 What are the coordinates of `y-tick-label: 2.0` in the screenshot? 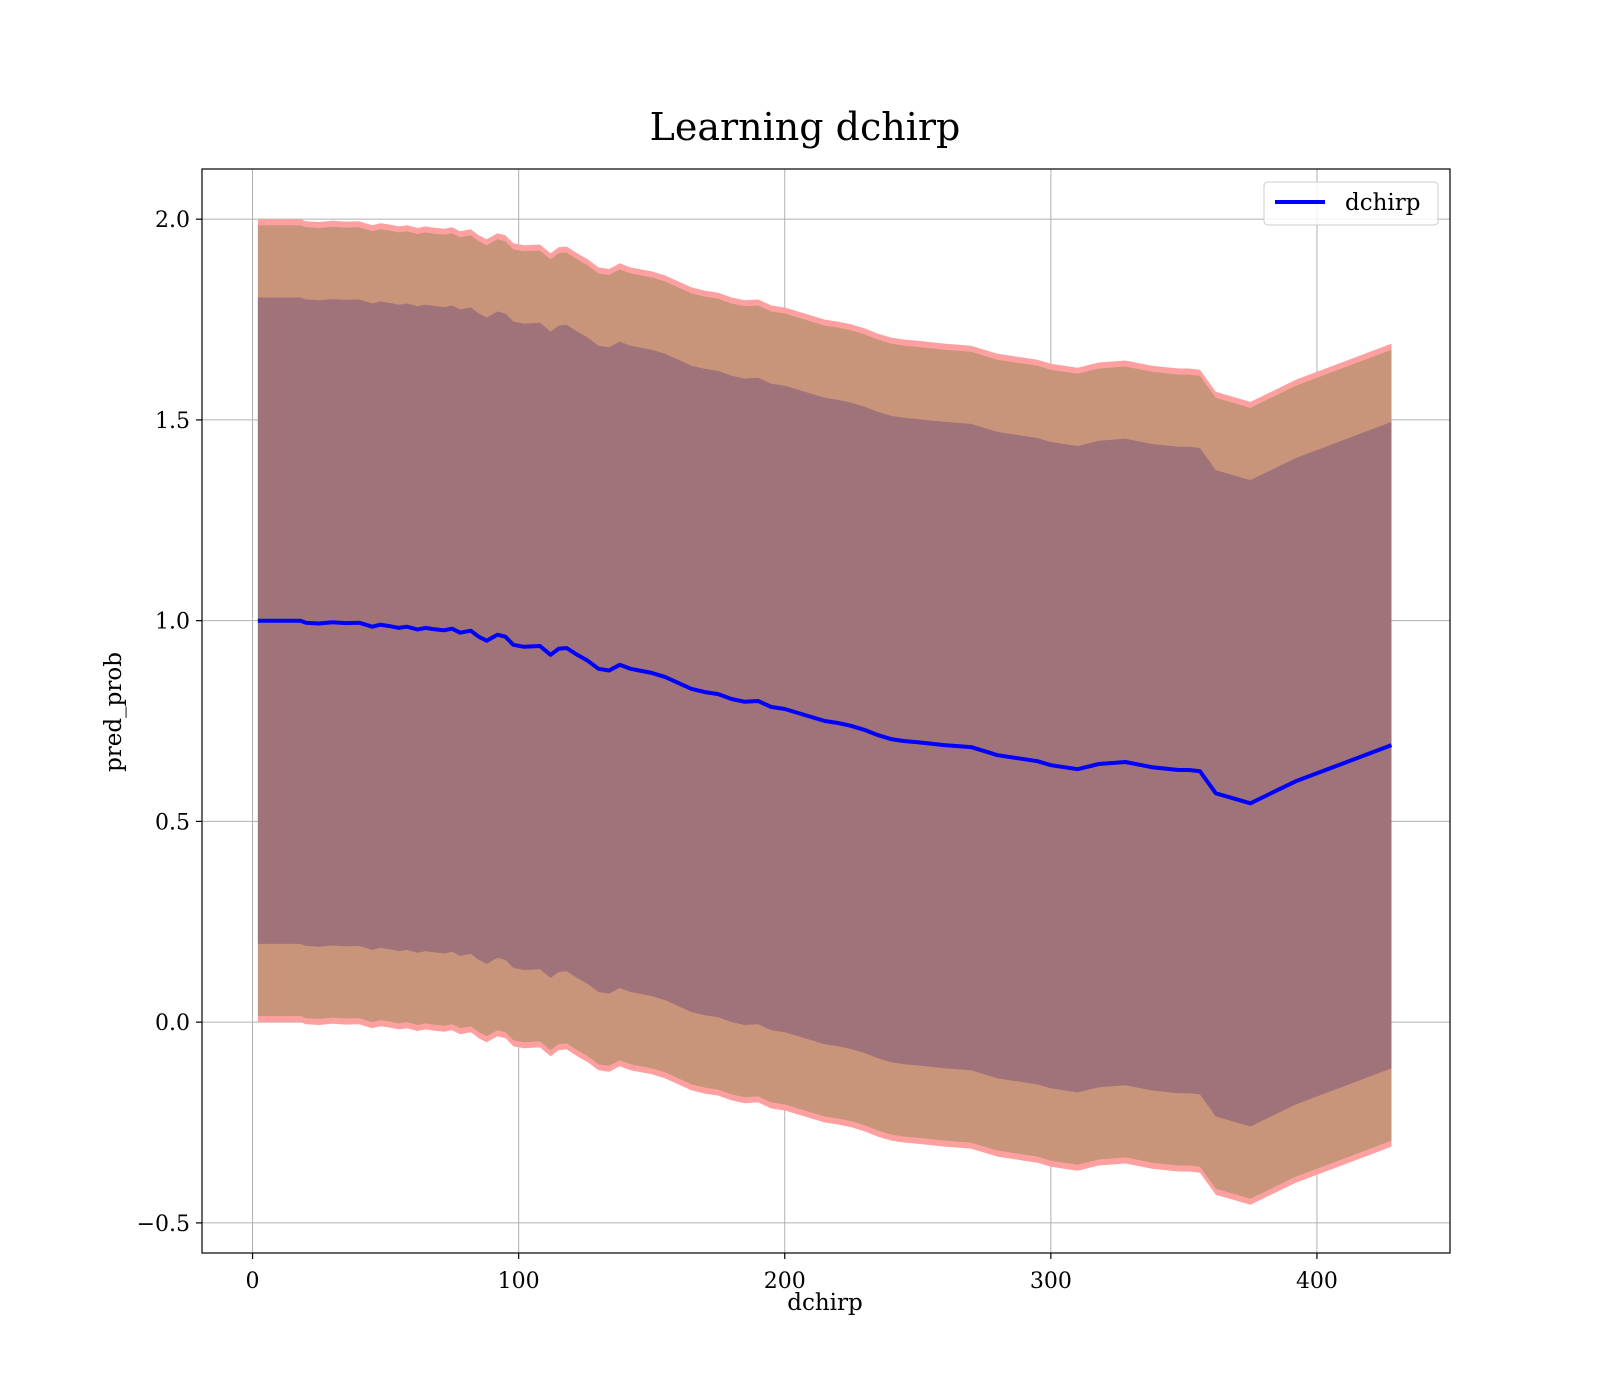 It's located at (172, 220).